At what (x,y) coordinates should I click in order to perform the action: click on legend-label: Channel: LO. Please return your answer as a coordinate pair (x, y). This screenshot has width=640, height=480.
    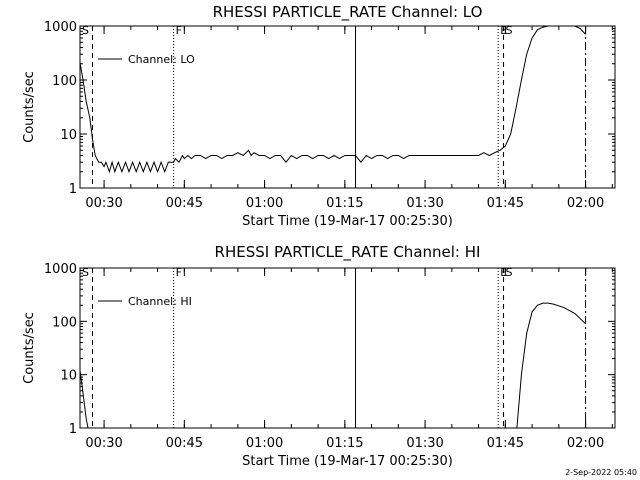
    Looking at the image, I should click on (161, 59).